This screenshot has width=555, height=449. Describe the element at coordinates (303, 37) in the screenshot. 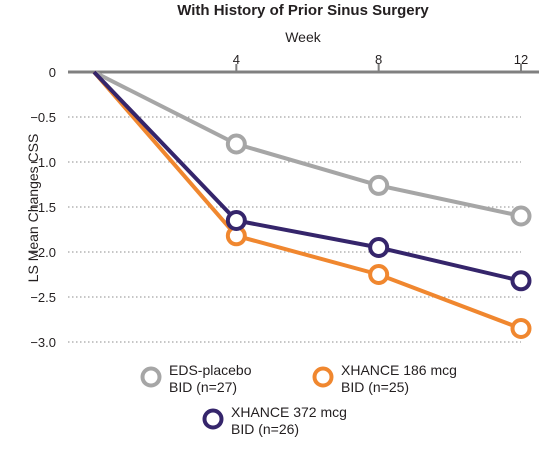

I see `x-axis-label: Week` at that location.